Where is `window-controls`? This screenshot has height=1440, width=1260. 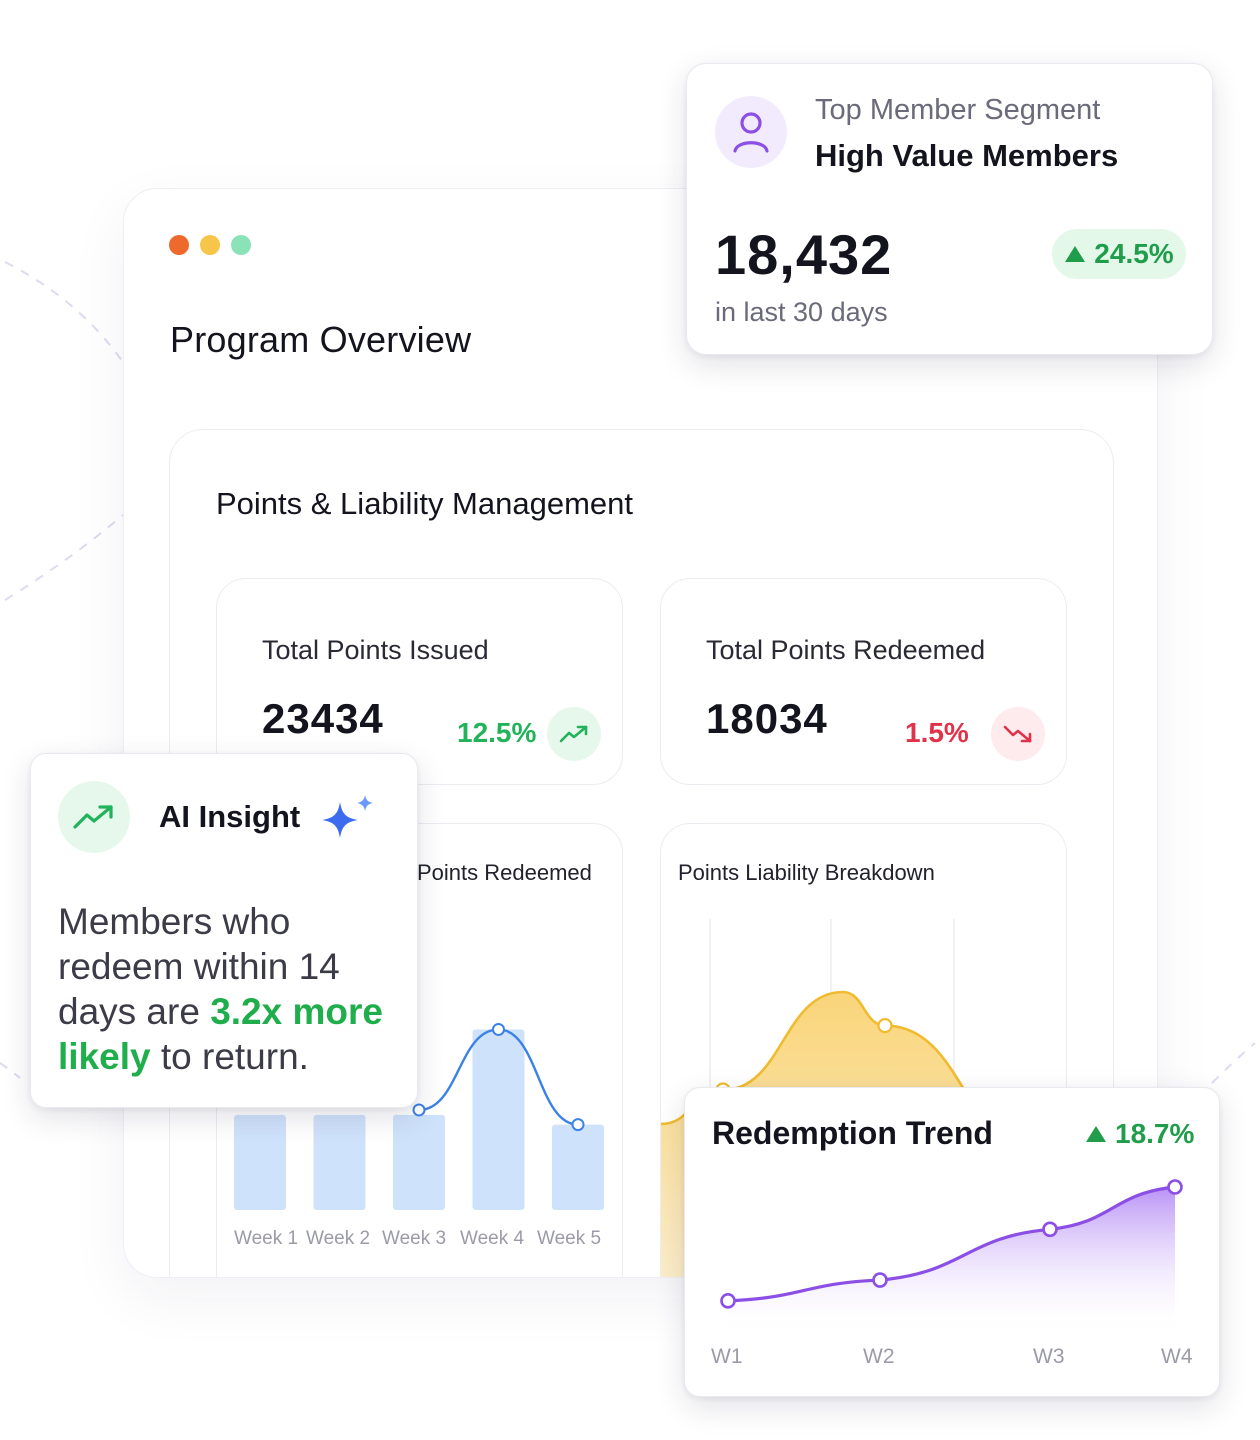 window-controls is located at coordinates (210, 245).